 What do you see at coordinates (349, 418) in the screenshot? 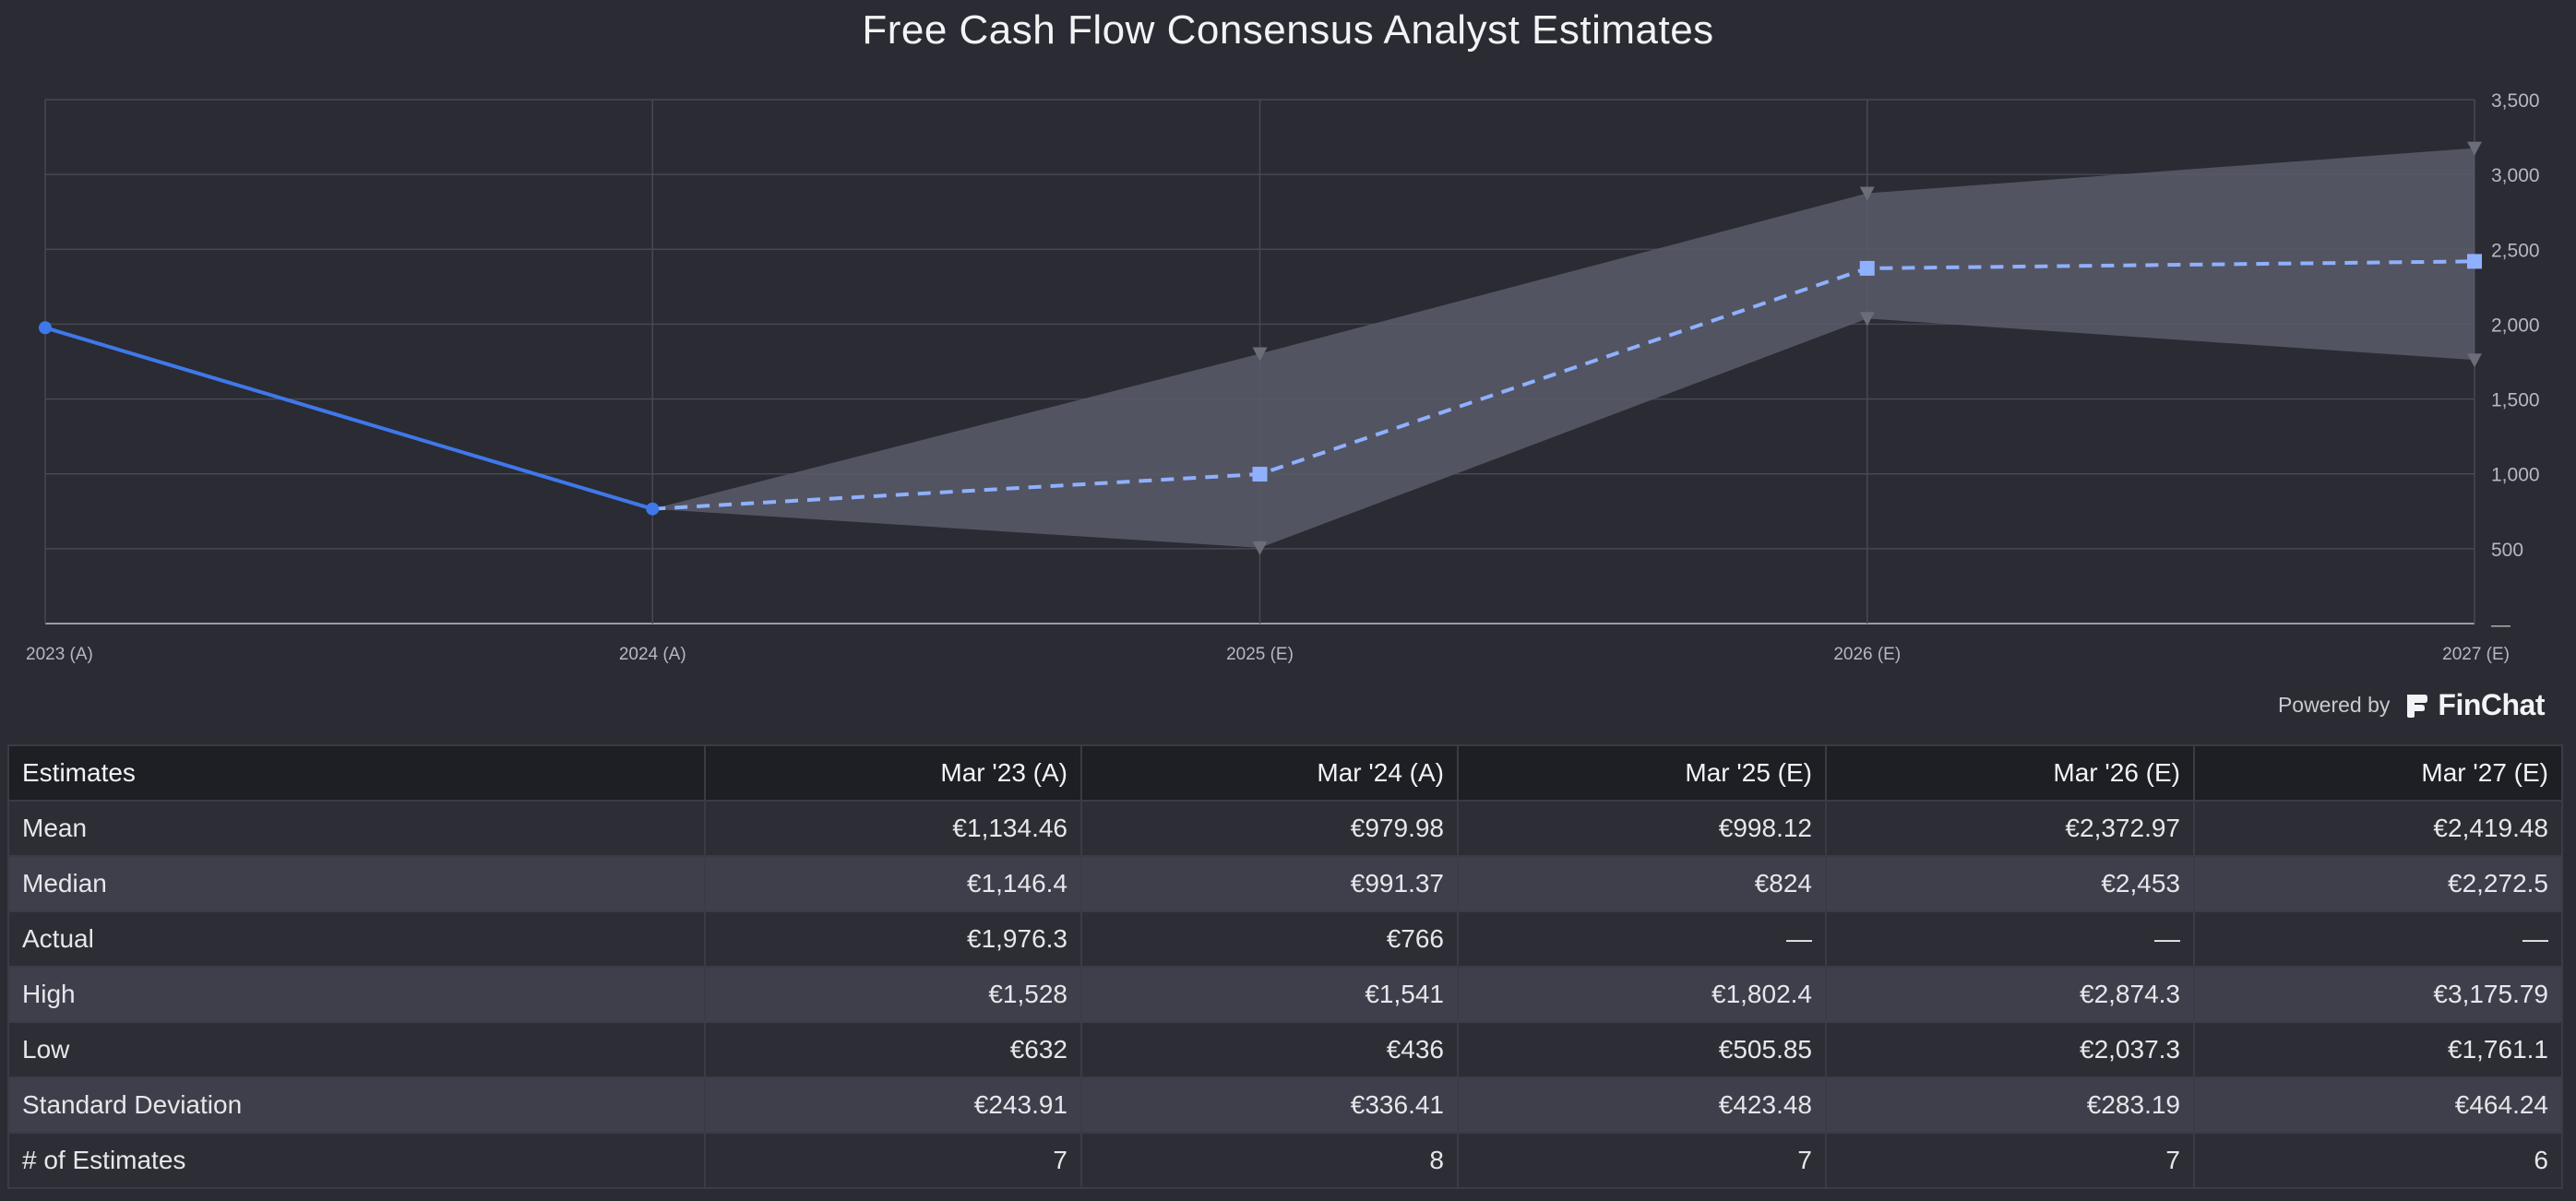
I see `actual-line` at bounding box center [349, 418].